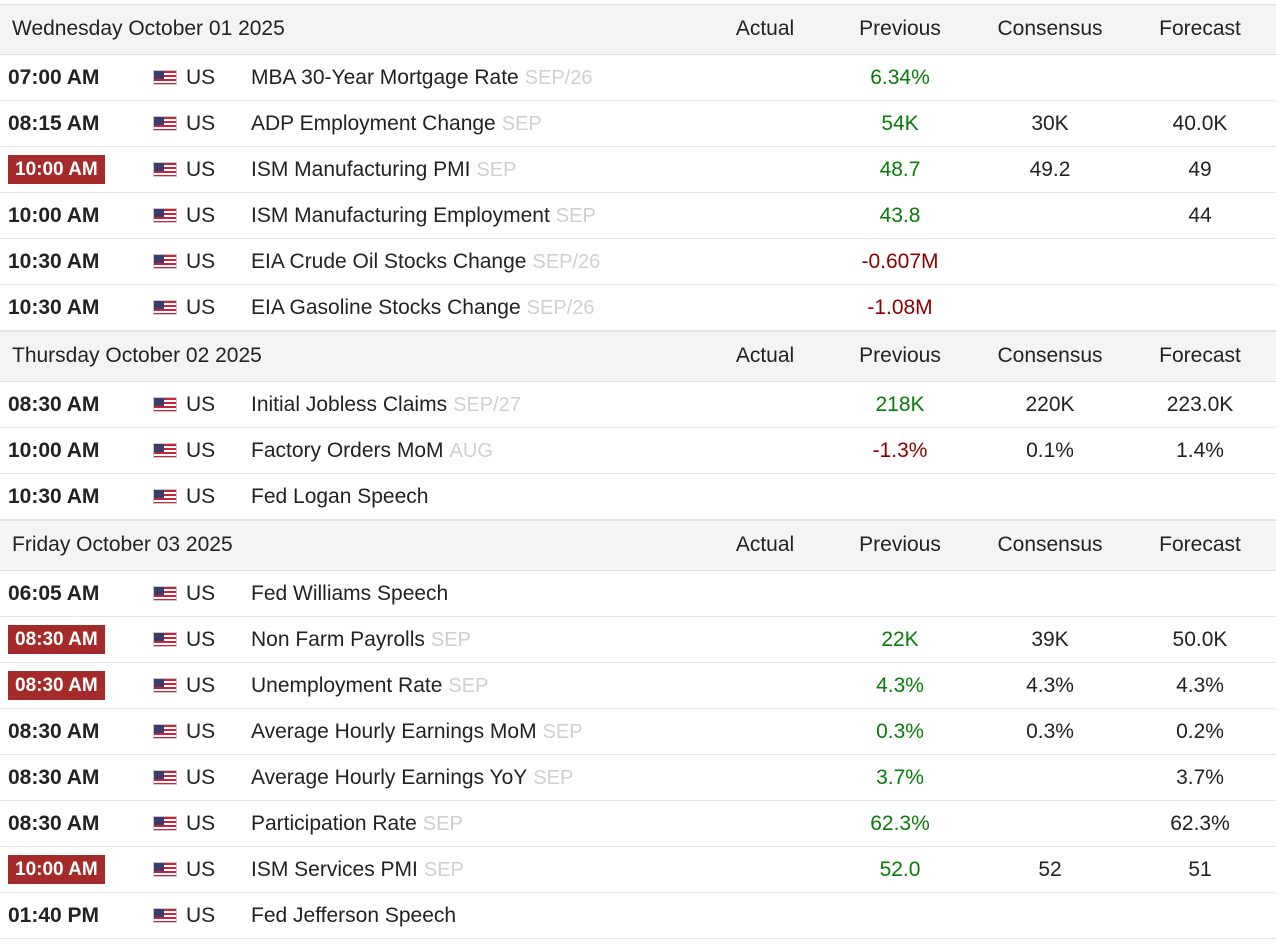 This screenshot has width=1276, height=944. What do you see at coordinates (56, 685) in the screenshot?
I see `event-time-high-impact: 08:30 AM` at bounding box center [56, 685].